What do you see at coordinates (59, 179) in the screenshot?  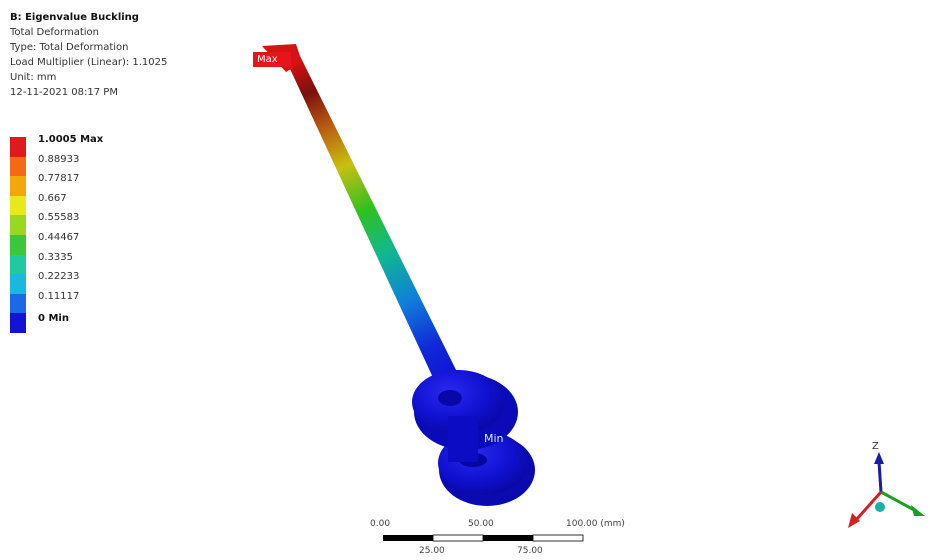 I see `legend-label: 0.77817` at bounding box center [59, 179].